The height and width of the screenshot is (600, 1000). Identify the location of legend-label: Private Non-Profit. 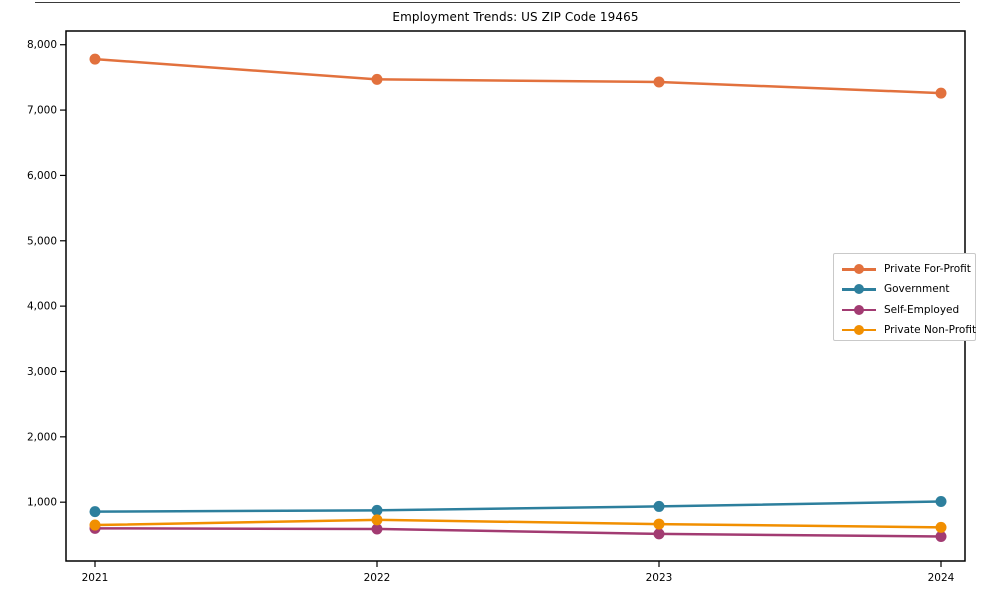
(930, 329).